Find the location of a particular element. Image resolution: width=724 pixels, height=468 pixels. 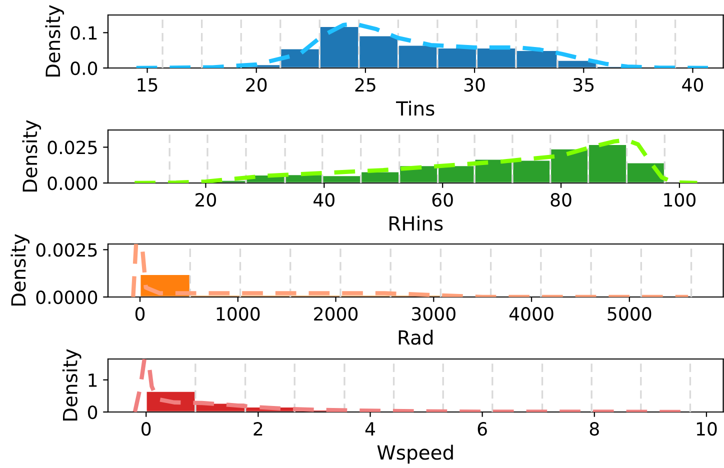

x-tick-label: 6 is located at coordinates (482, 429).